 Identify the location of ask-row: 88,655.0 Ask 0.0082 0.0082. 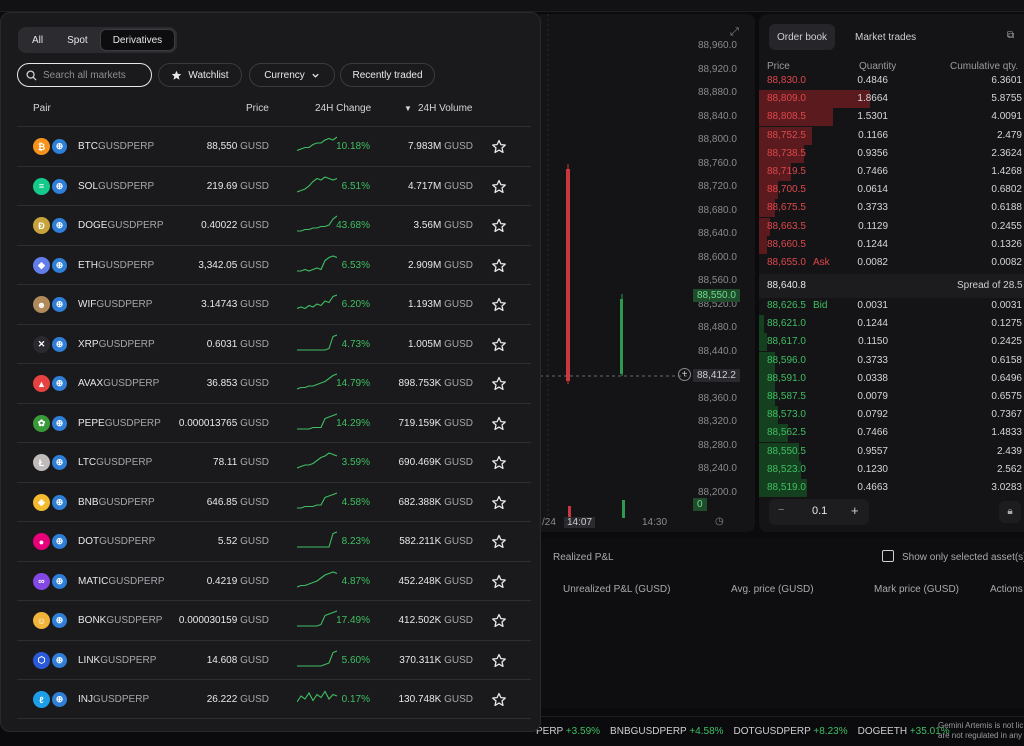
(891, 263).